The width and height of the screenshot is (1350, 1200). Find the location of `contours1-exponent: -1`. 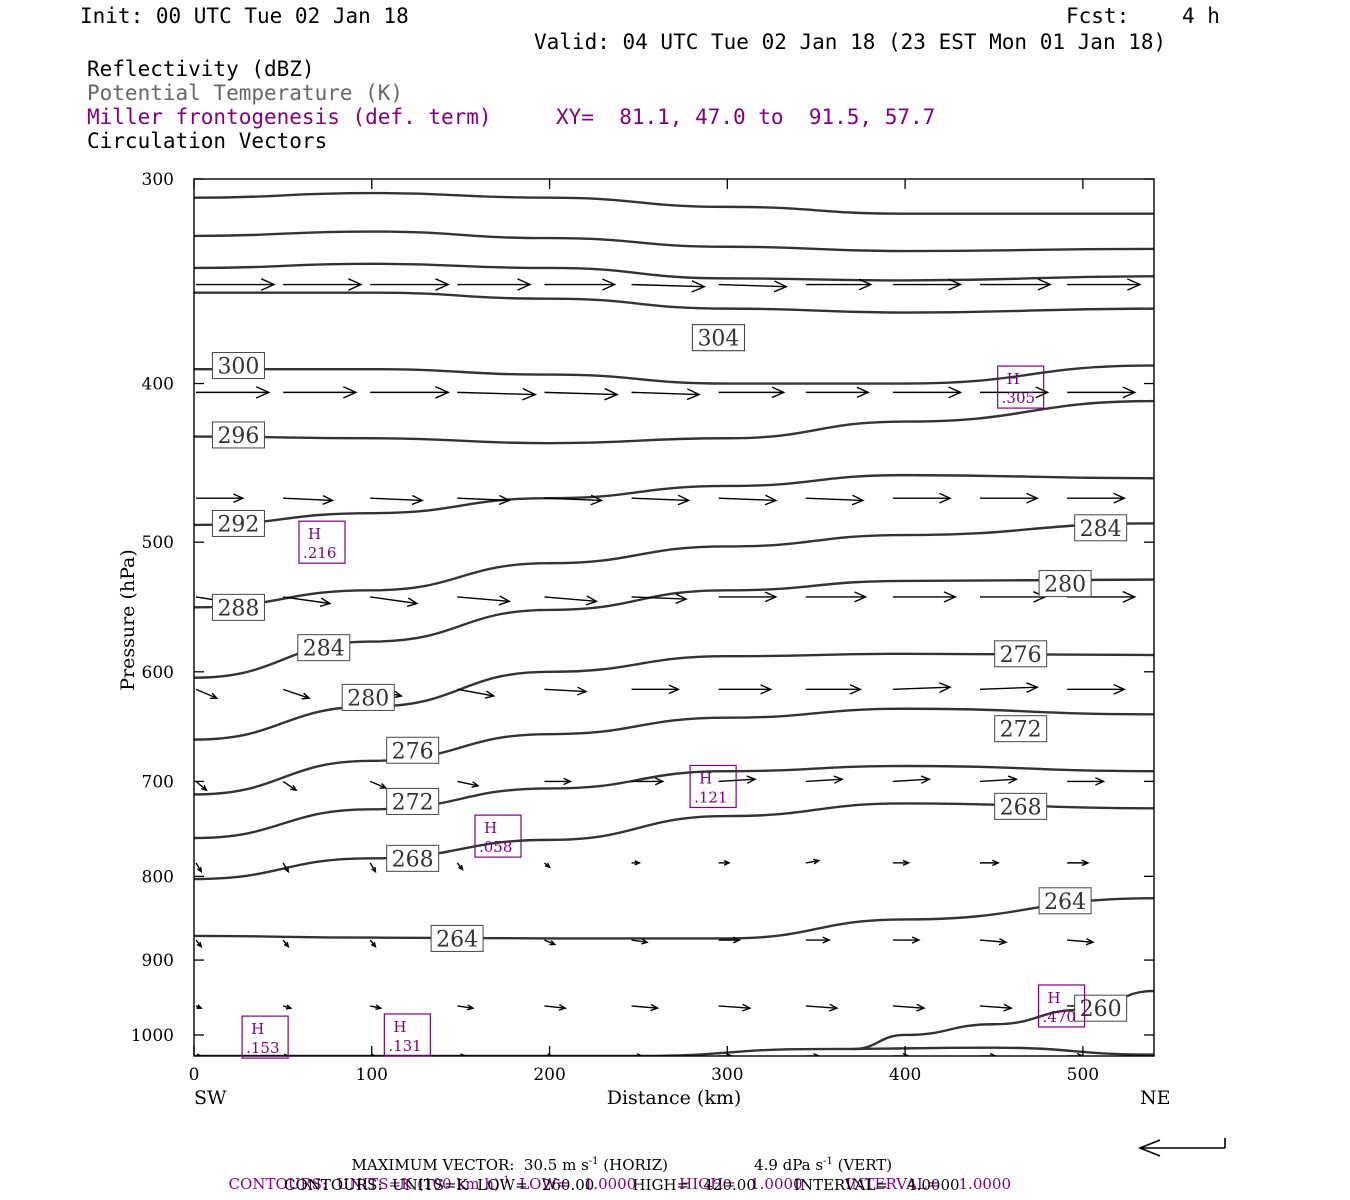

contours1-exponent: -1 is located at coordinates (504, 1180).